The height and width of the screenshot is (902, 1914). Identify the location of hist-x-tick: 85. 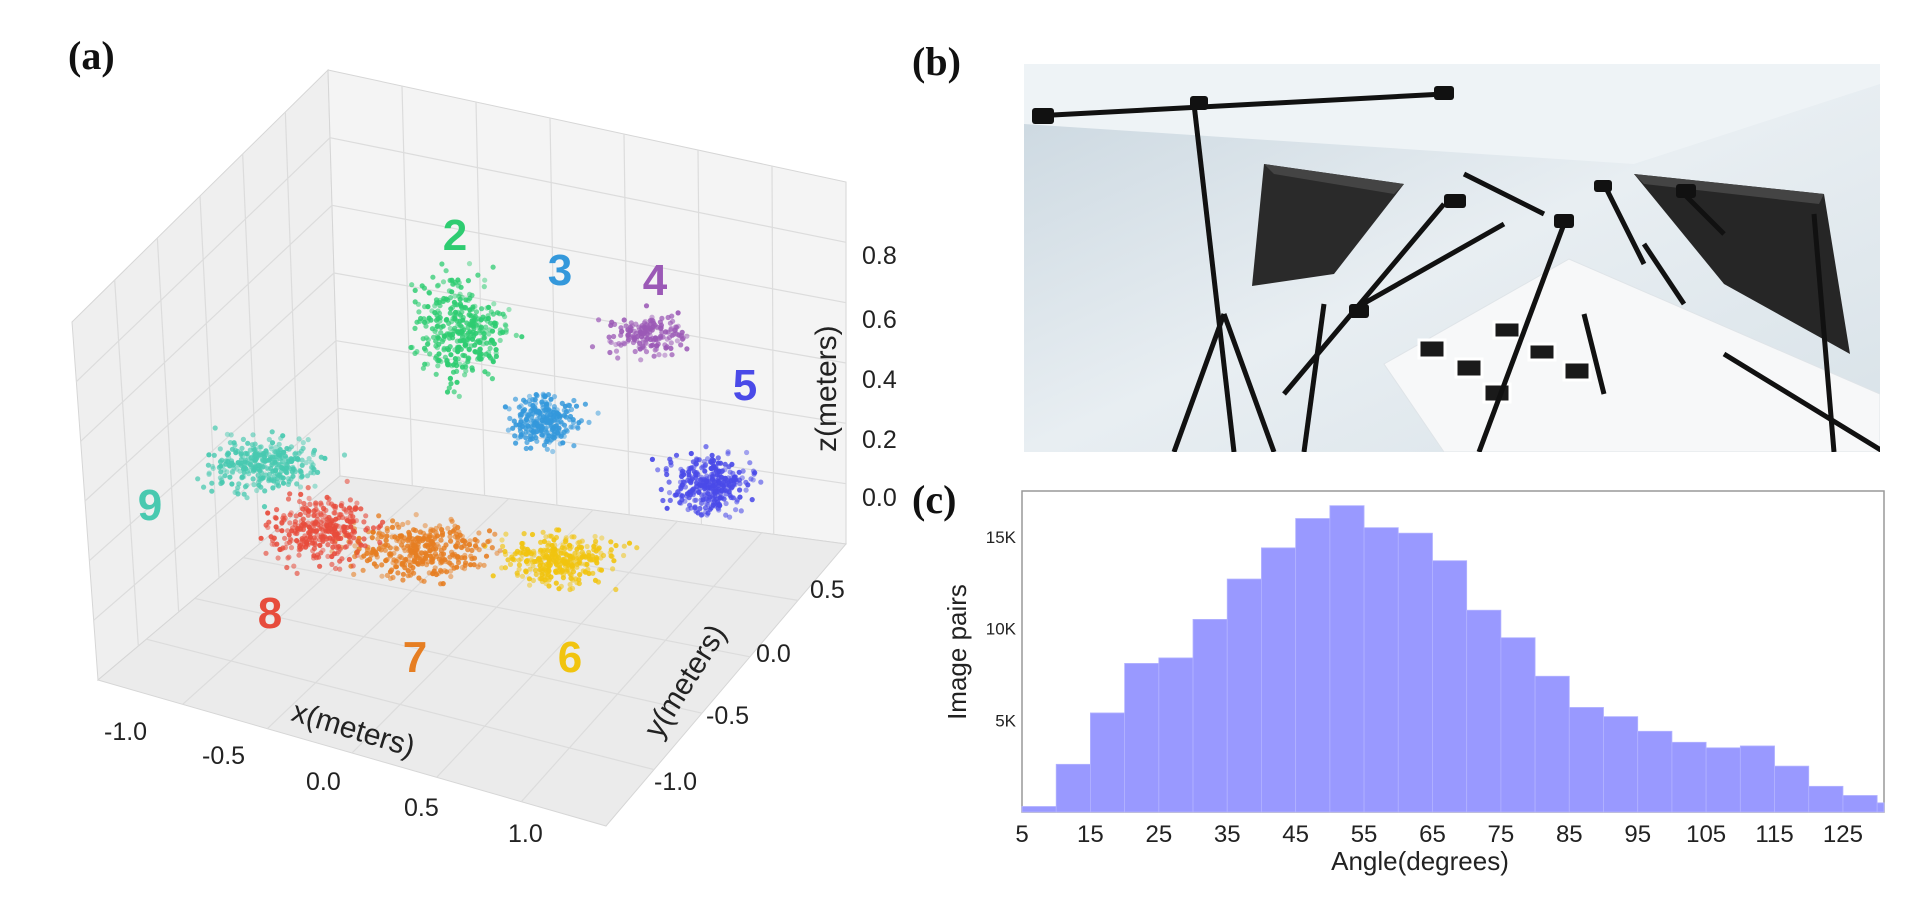
(1569, 834).